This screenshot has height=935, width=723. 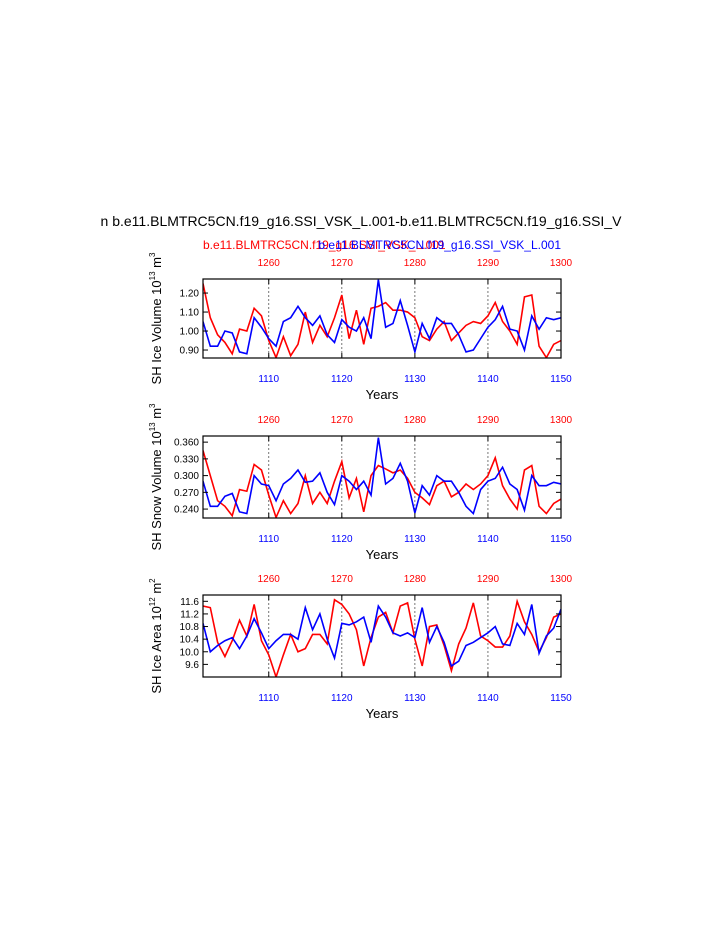 What do you see at coordinates (156, 332) in the screenshot?
I see `y-label-text: SH Ice Volume 10` at bounding box center [156, 332].